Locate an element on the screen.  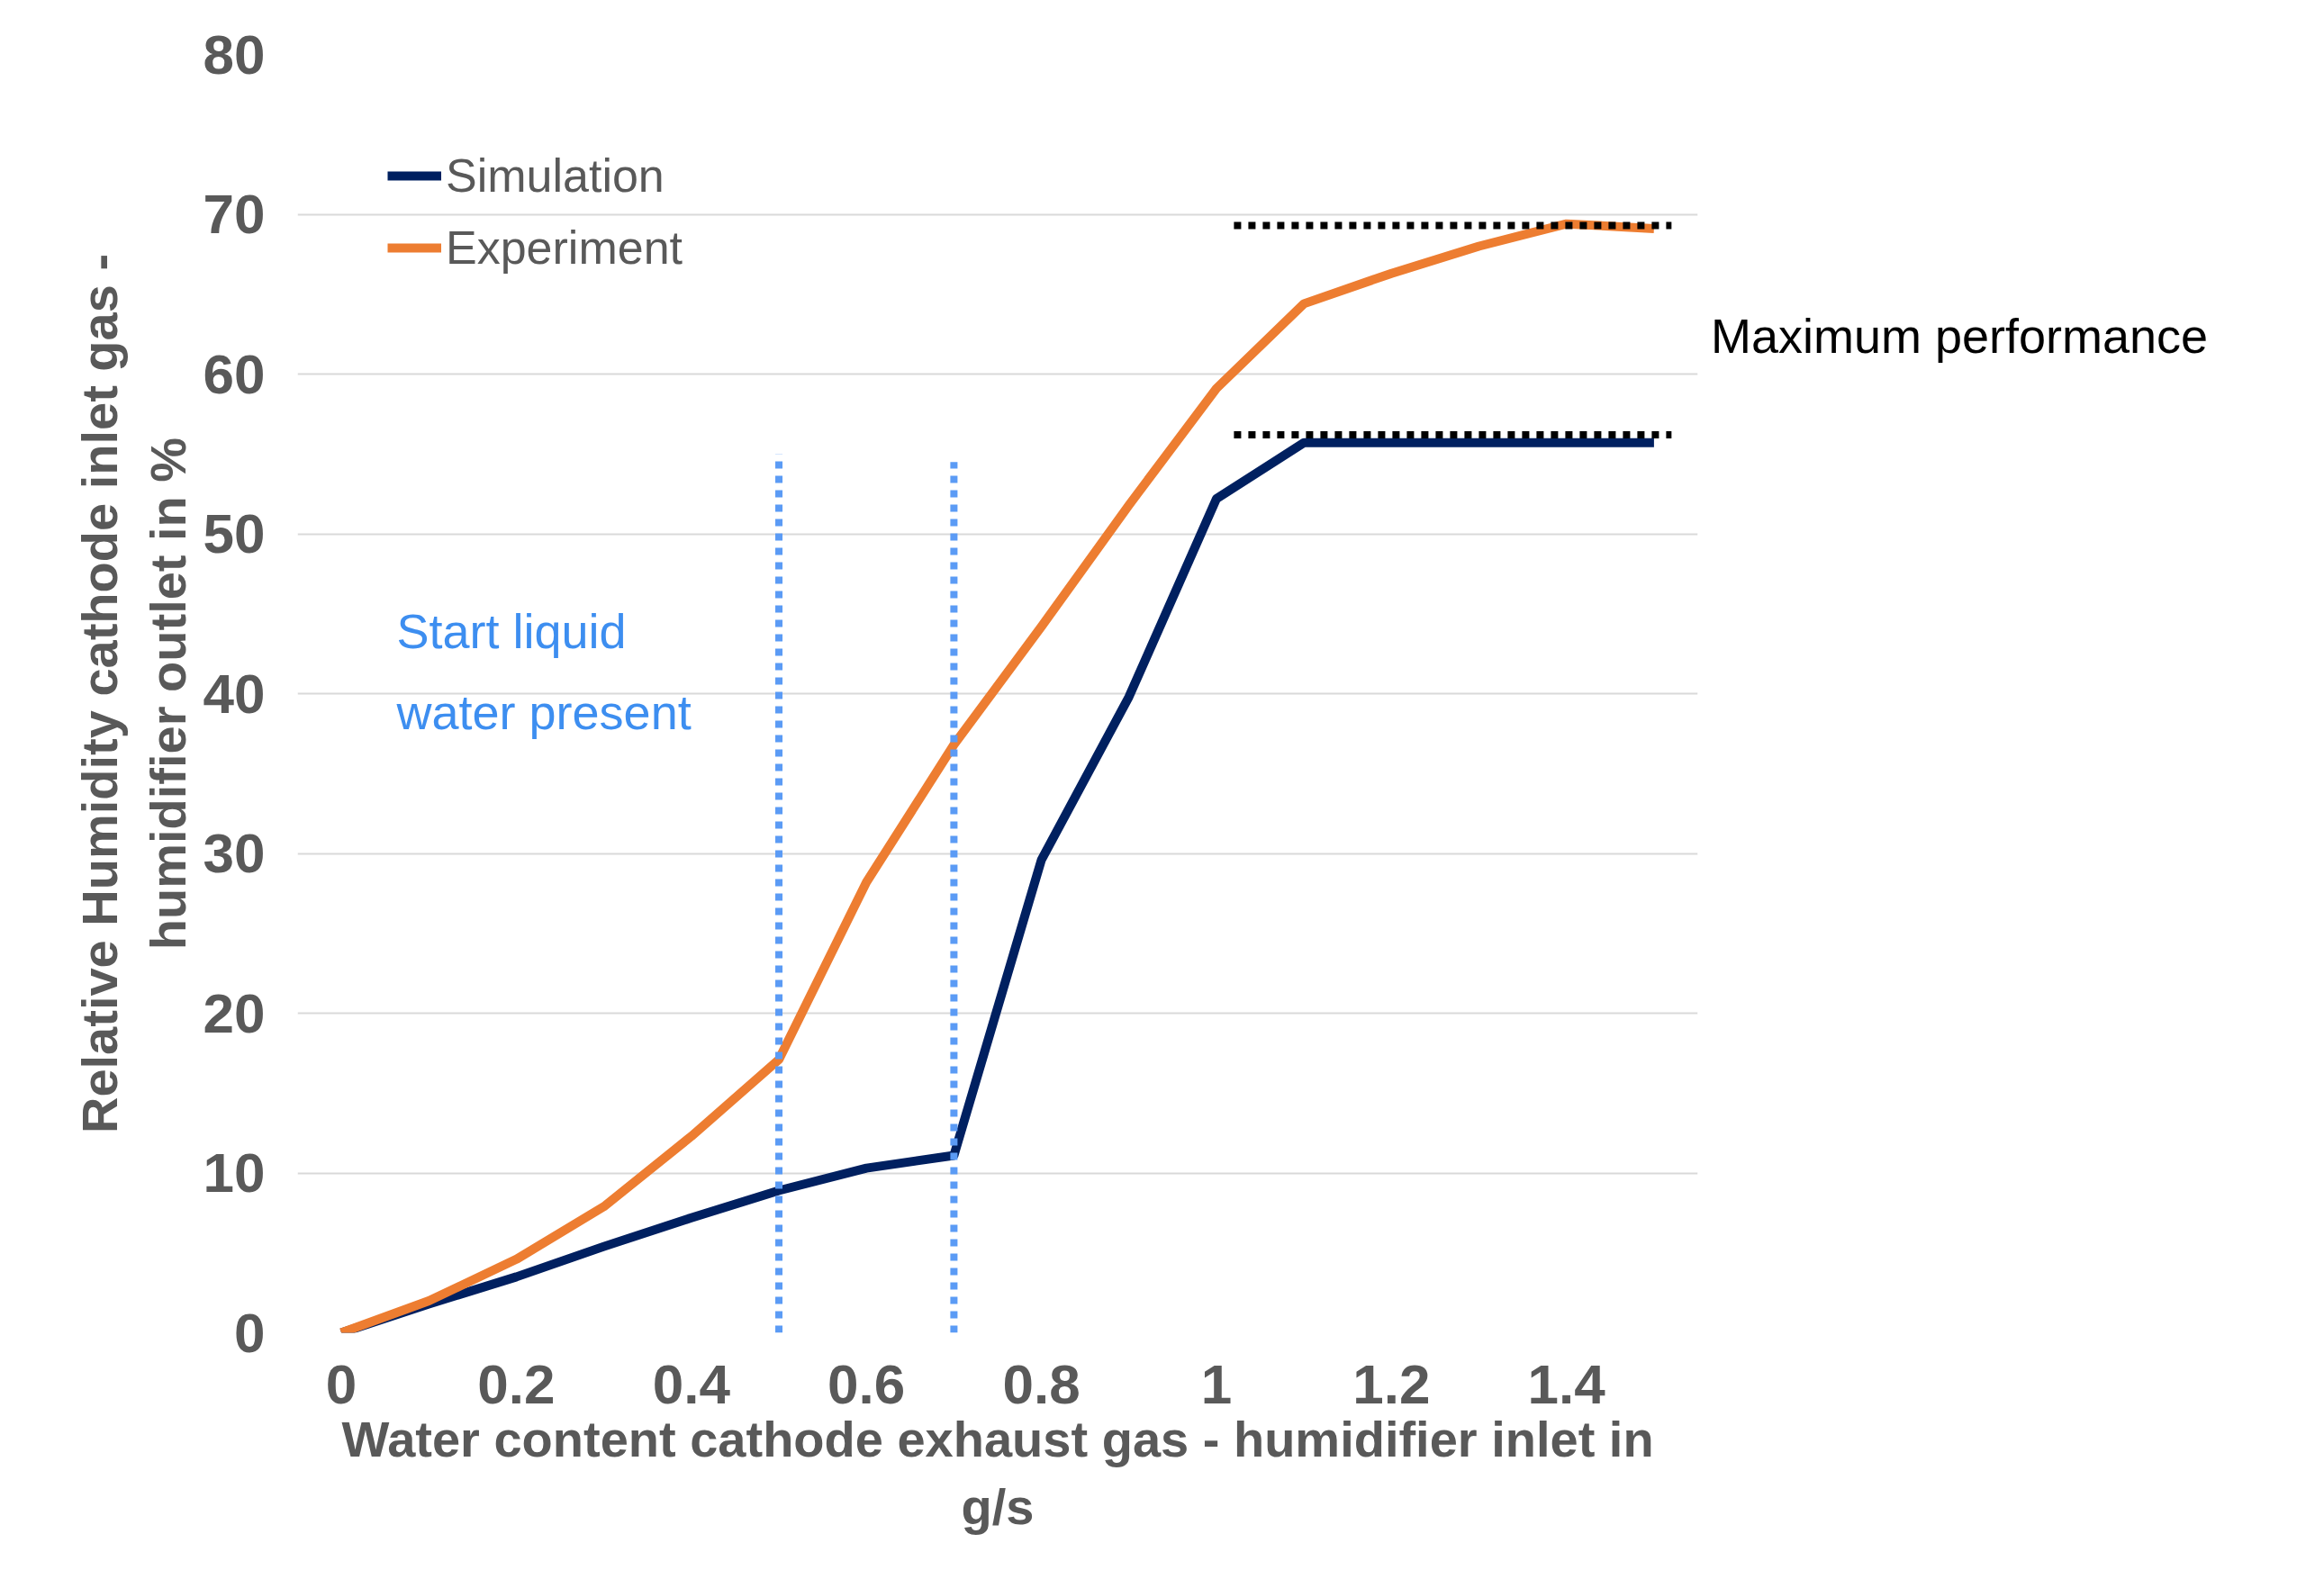
y-axis-title: Relative Humidity cathode inlet gas - humidifier outlet in % is located at coordinates (133, 693).